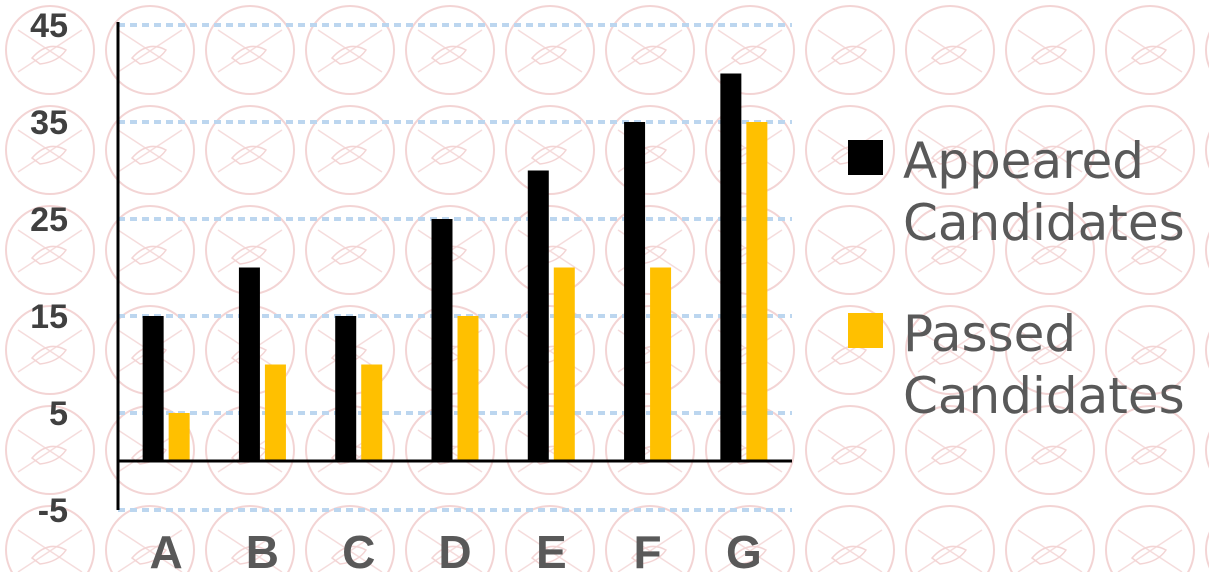  I want to click on x-tick-labels: A B C D E F G, so click(456, 549).